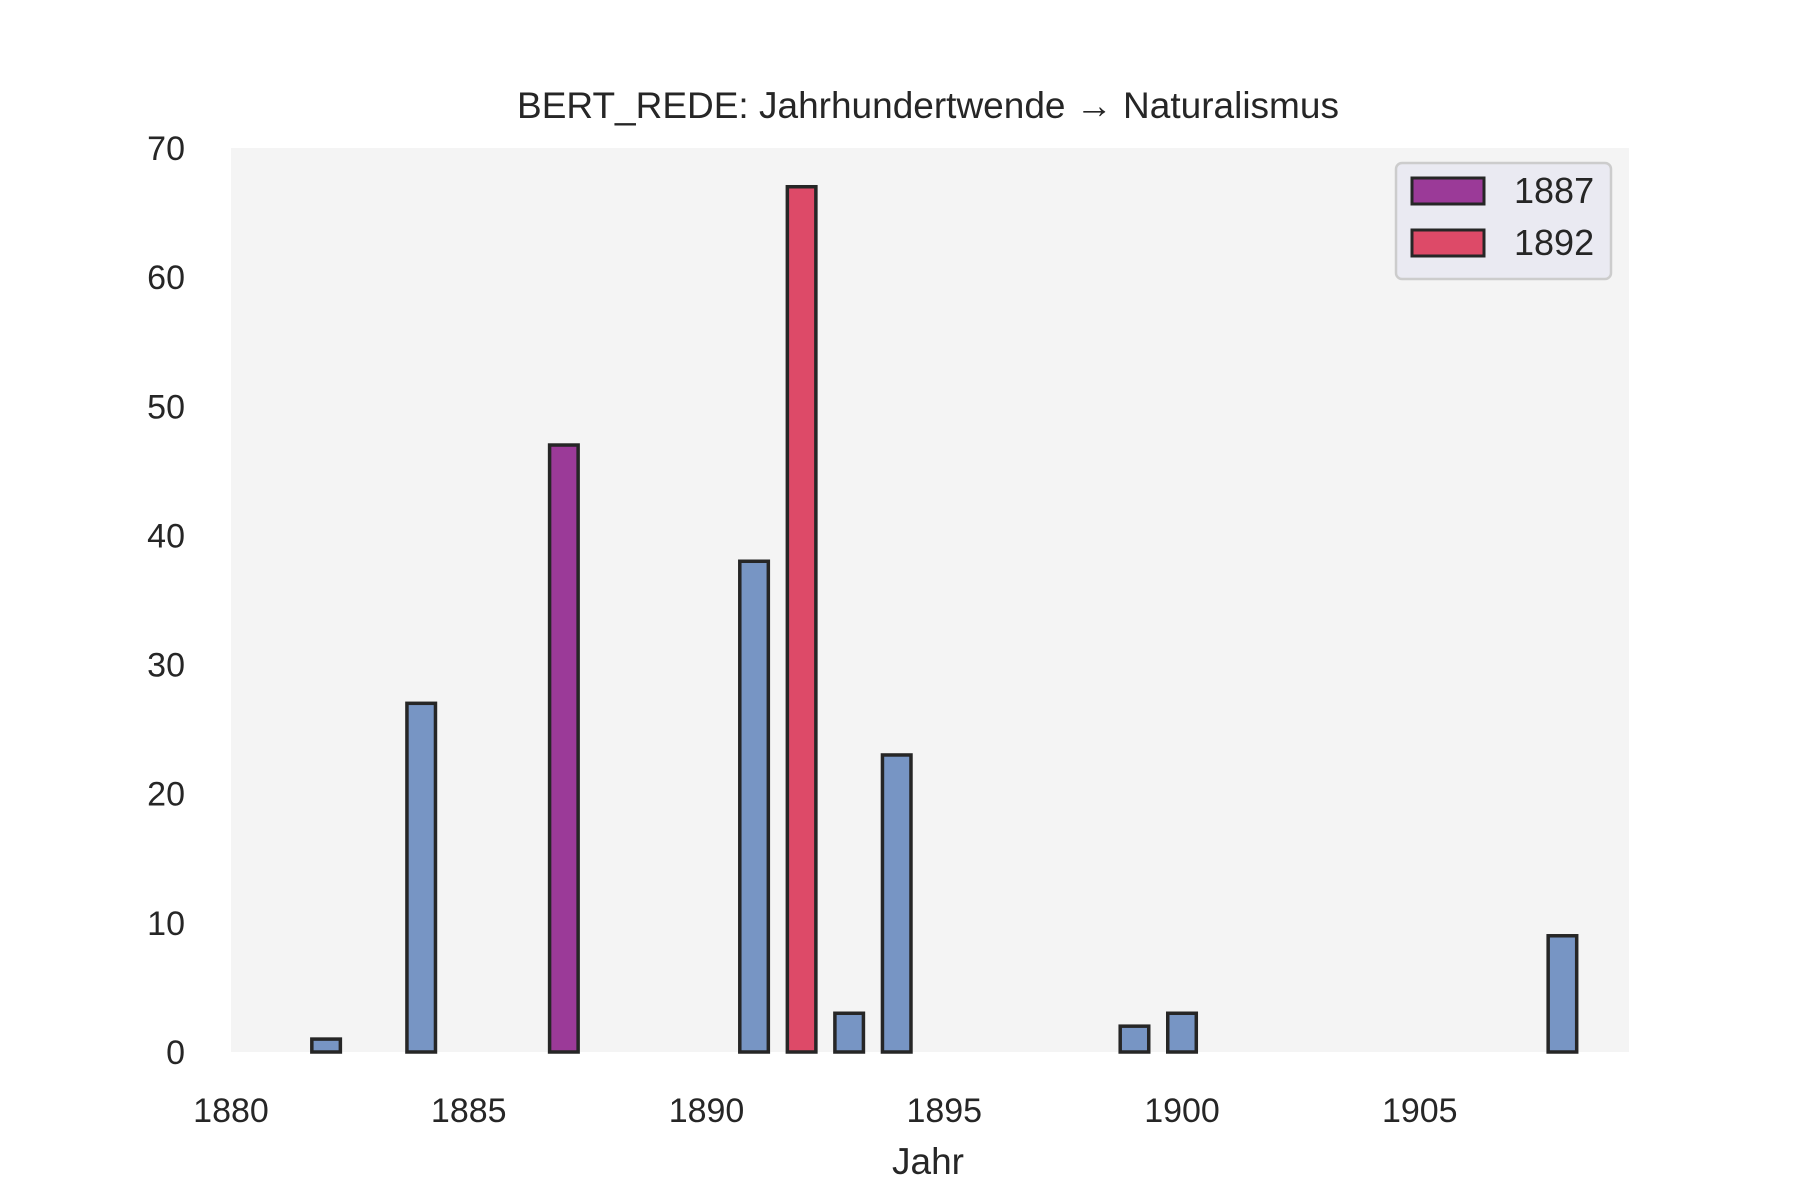 This screenshot has height=1200, width=1800. Describe the element at coordinates (1554, 190) in the screenshot. I see `legend-label-1887: 1887` at that location.